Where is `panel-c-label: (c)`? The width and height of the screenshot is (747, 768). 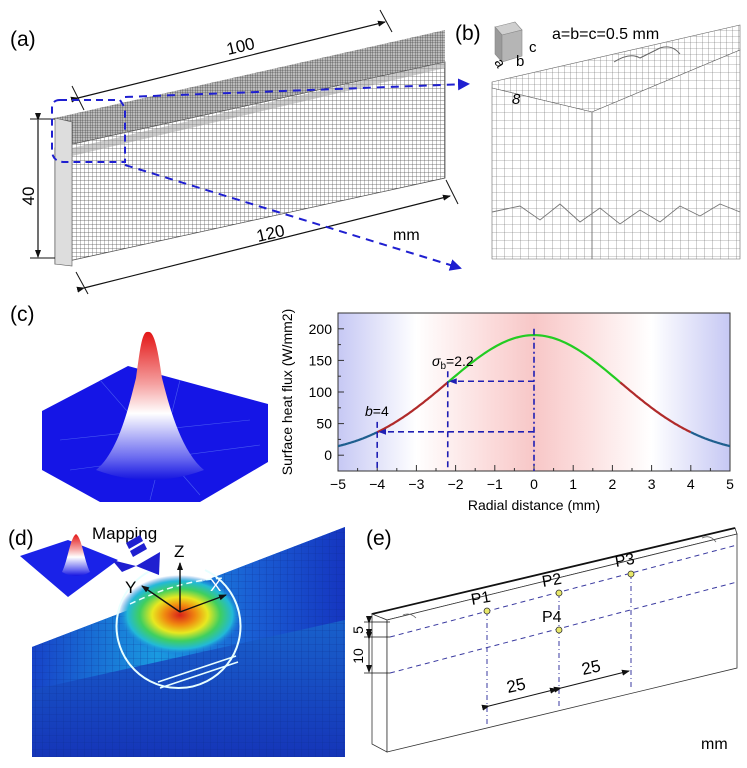
panel-c-label: (c) is located at coordinates (22, 314).